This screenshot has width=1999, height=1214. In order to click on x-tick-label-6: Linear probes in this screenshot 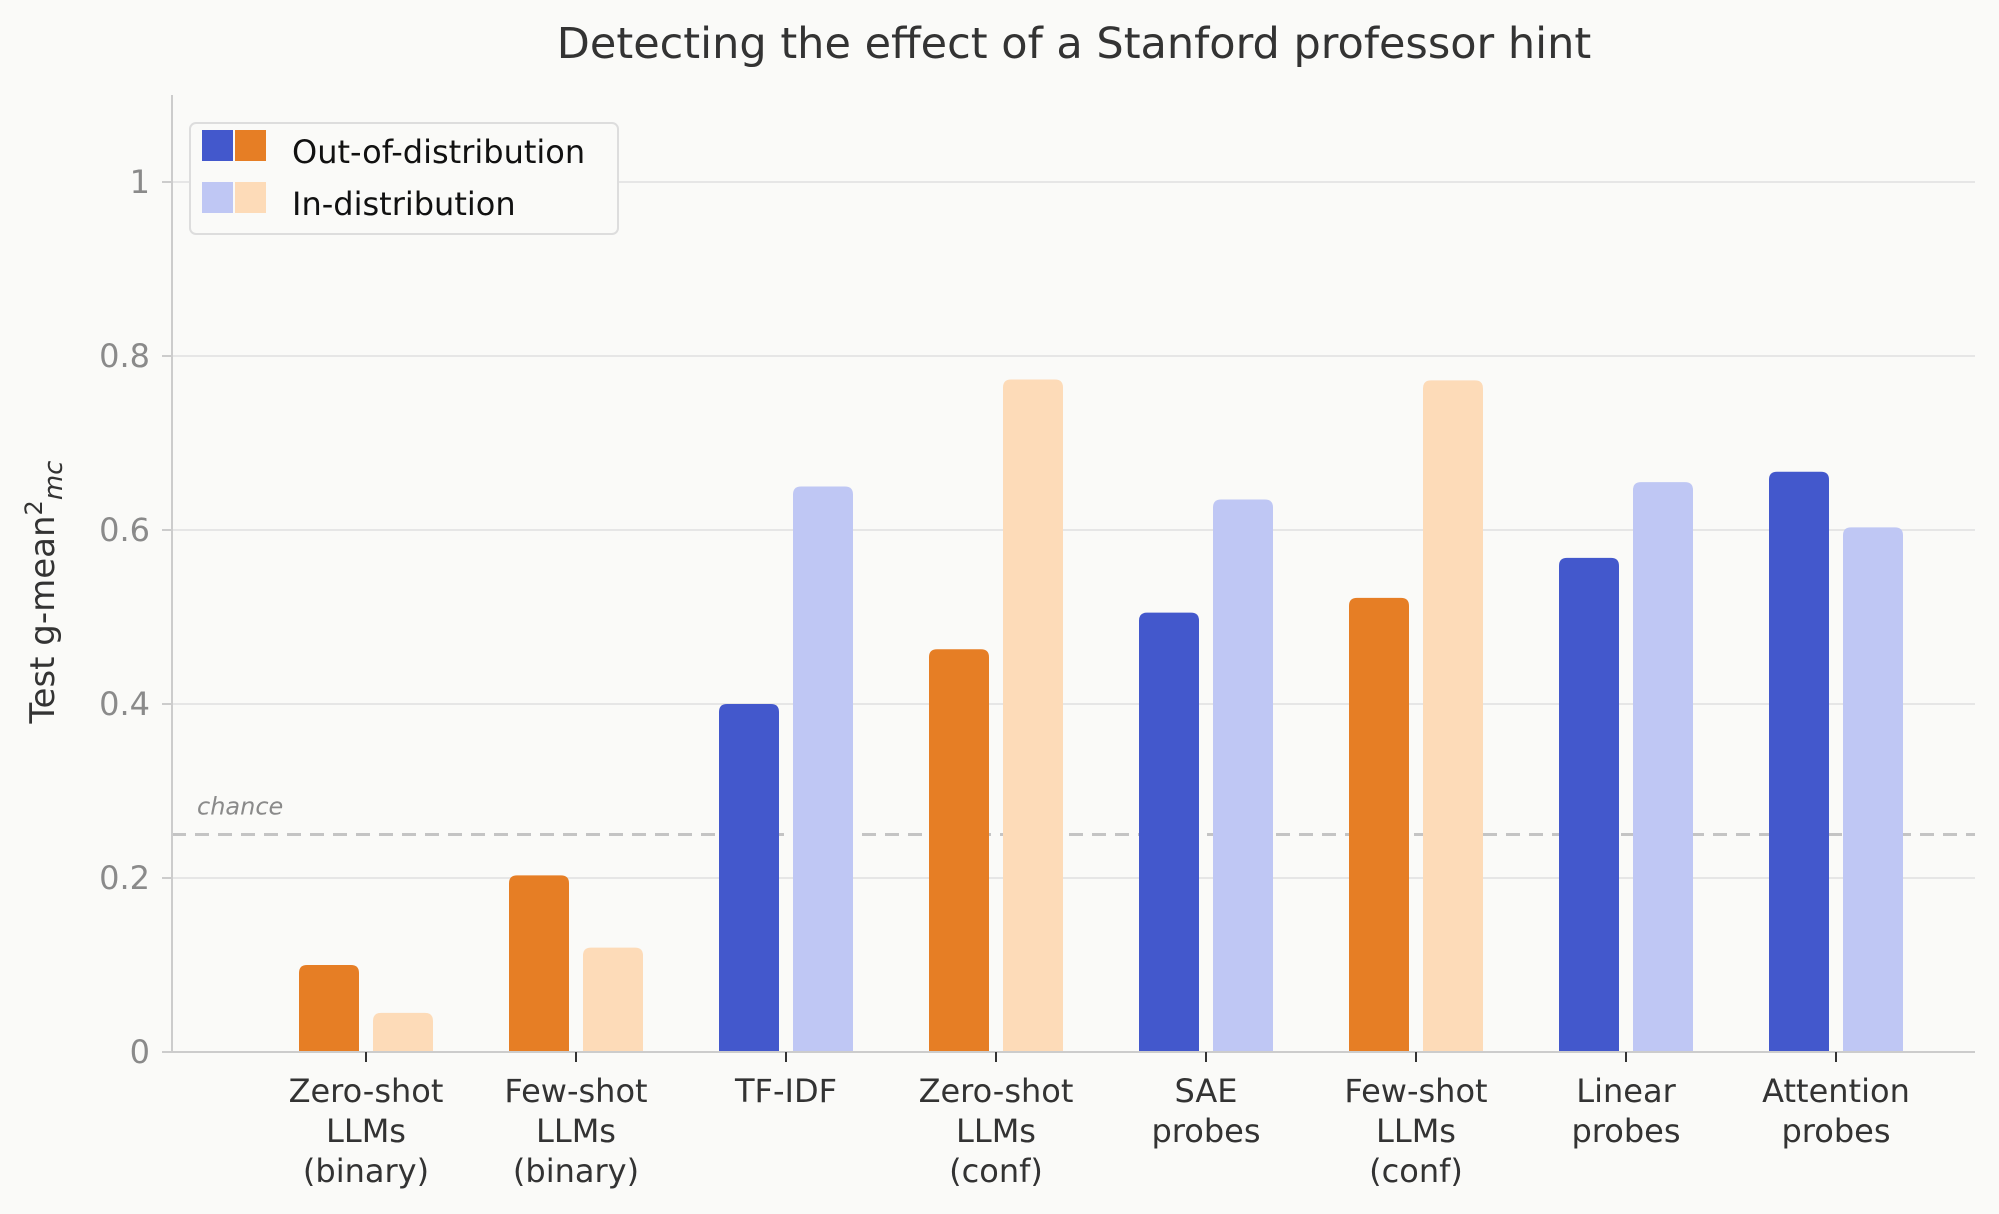, I will do `click(1625, 1111)`.